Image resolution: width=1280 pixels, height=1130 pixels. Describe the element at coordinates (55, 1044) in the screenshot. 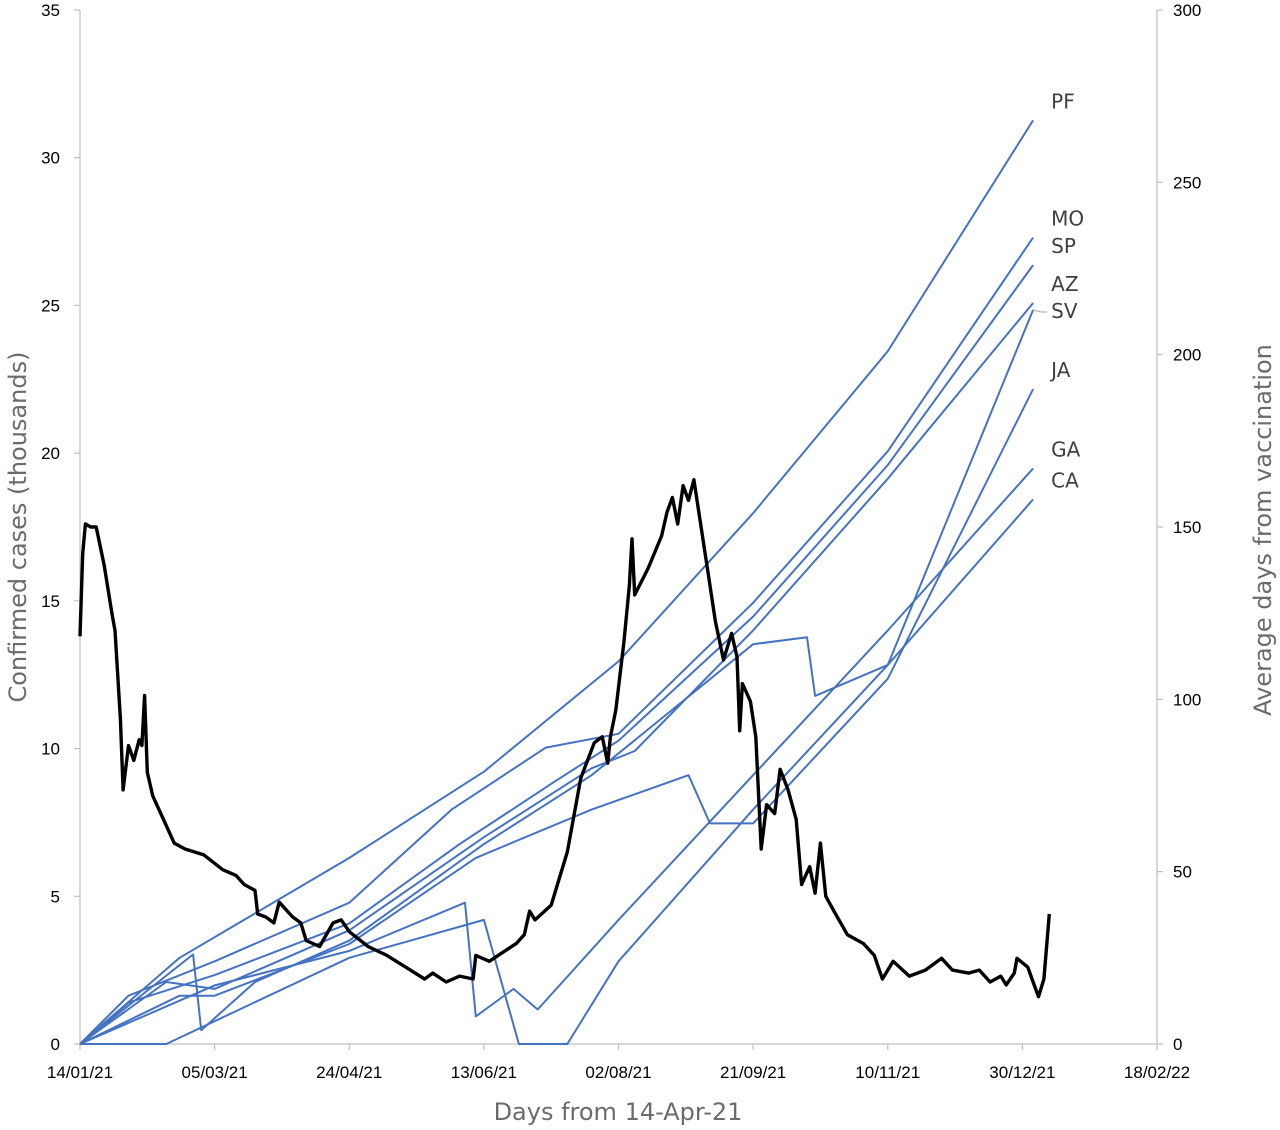

I see `y-left-tick-label: 0` at that location.